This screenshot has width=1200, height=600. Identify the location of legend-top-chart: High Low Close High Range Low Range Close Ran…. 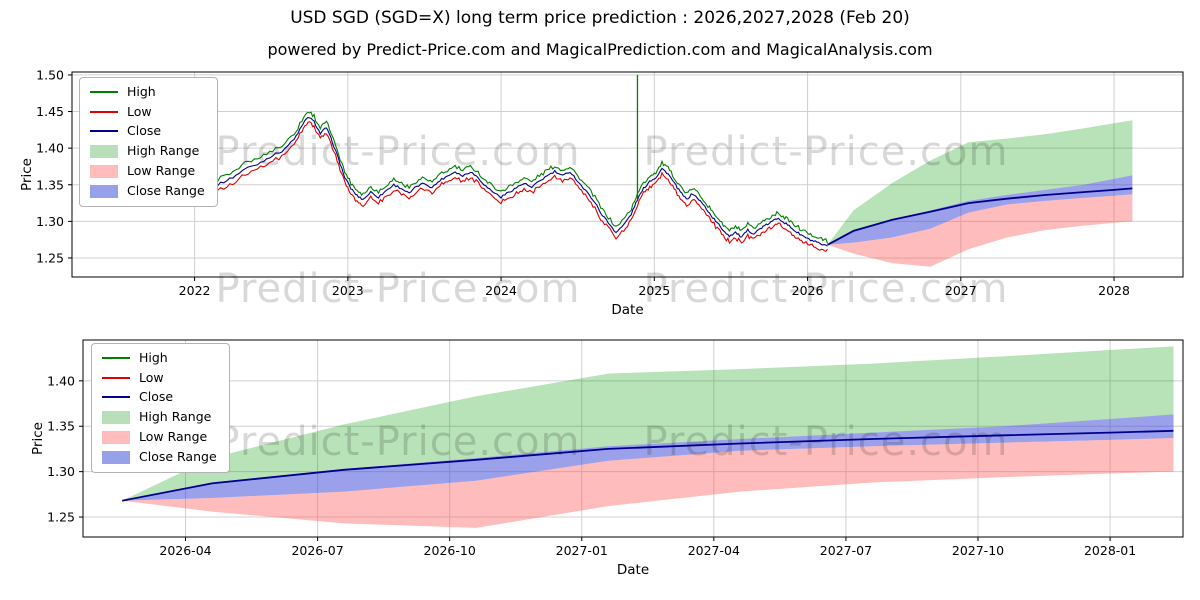
(148, 142).